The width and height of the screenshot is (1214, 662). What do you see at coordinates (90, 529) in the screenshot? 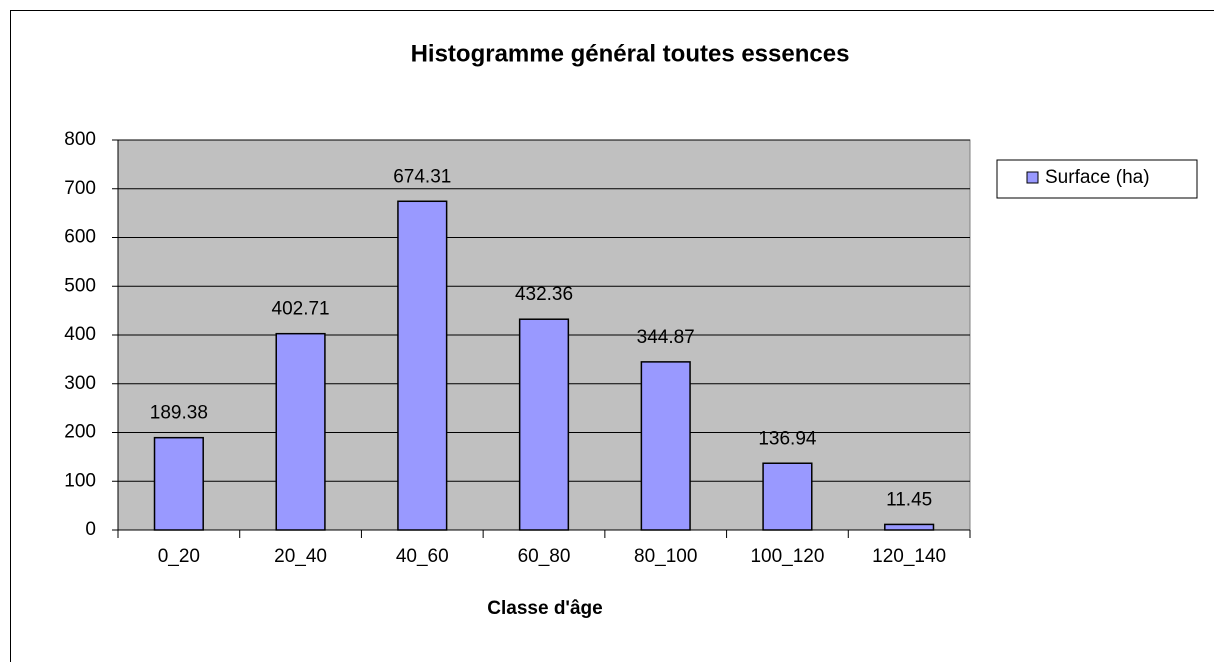
I see `y-tick-label: 0` at bounding box center [90, 529].